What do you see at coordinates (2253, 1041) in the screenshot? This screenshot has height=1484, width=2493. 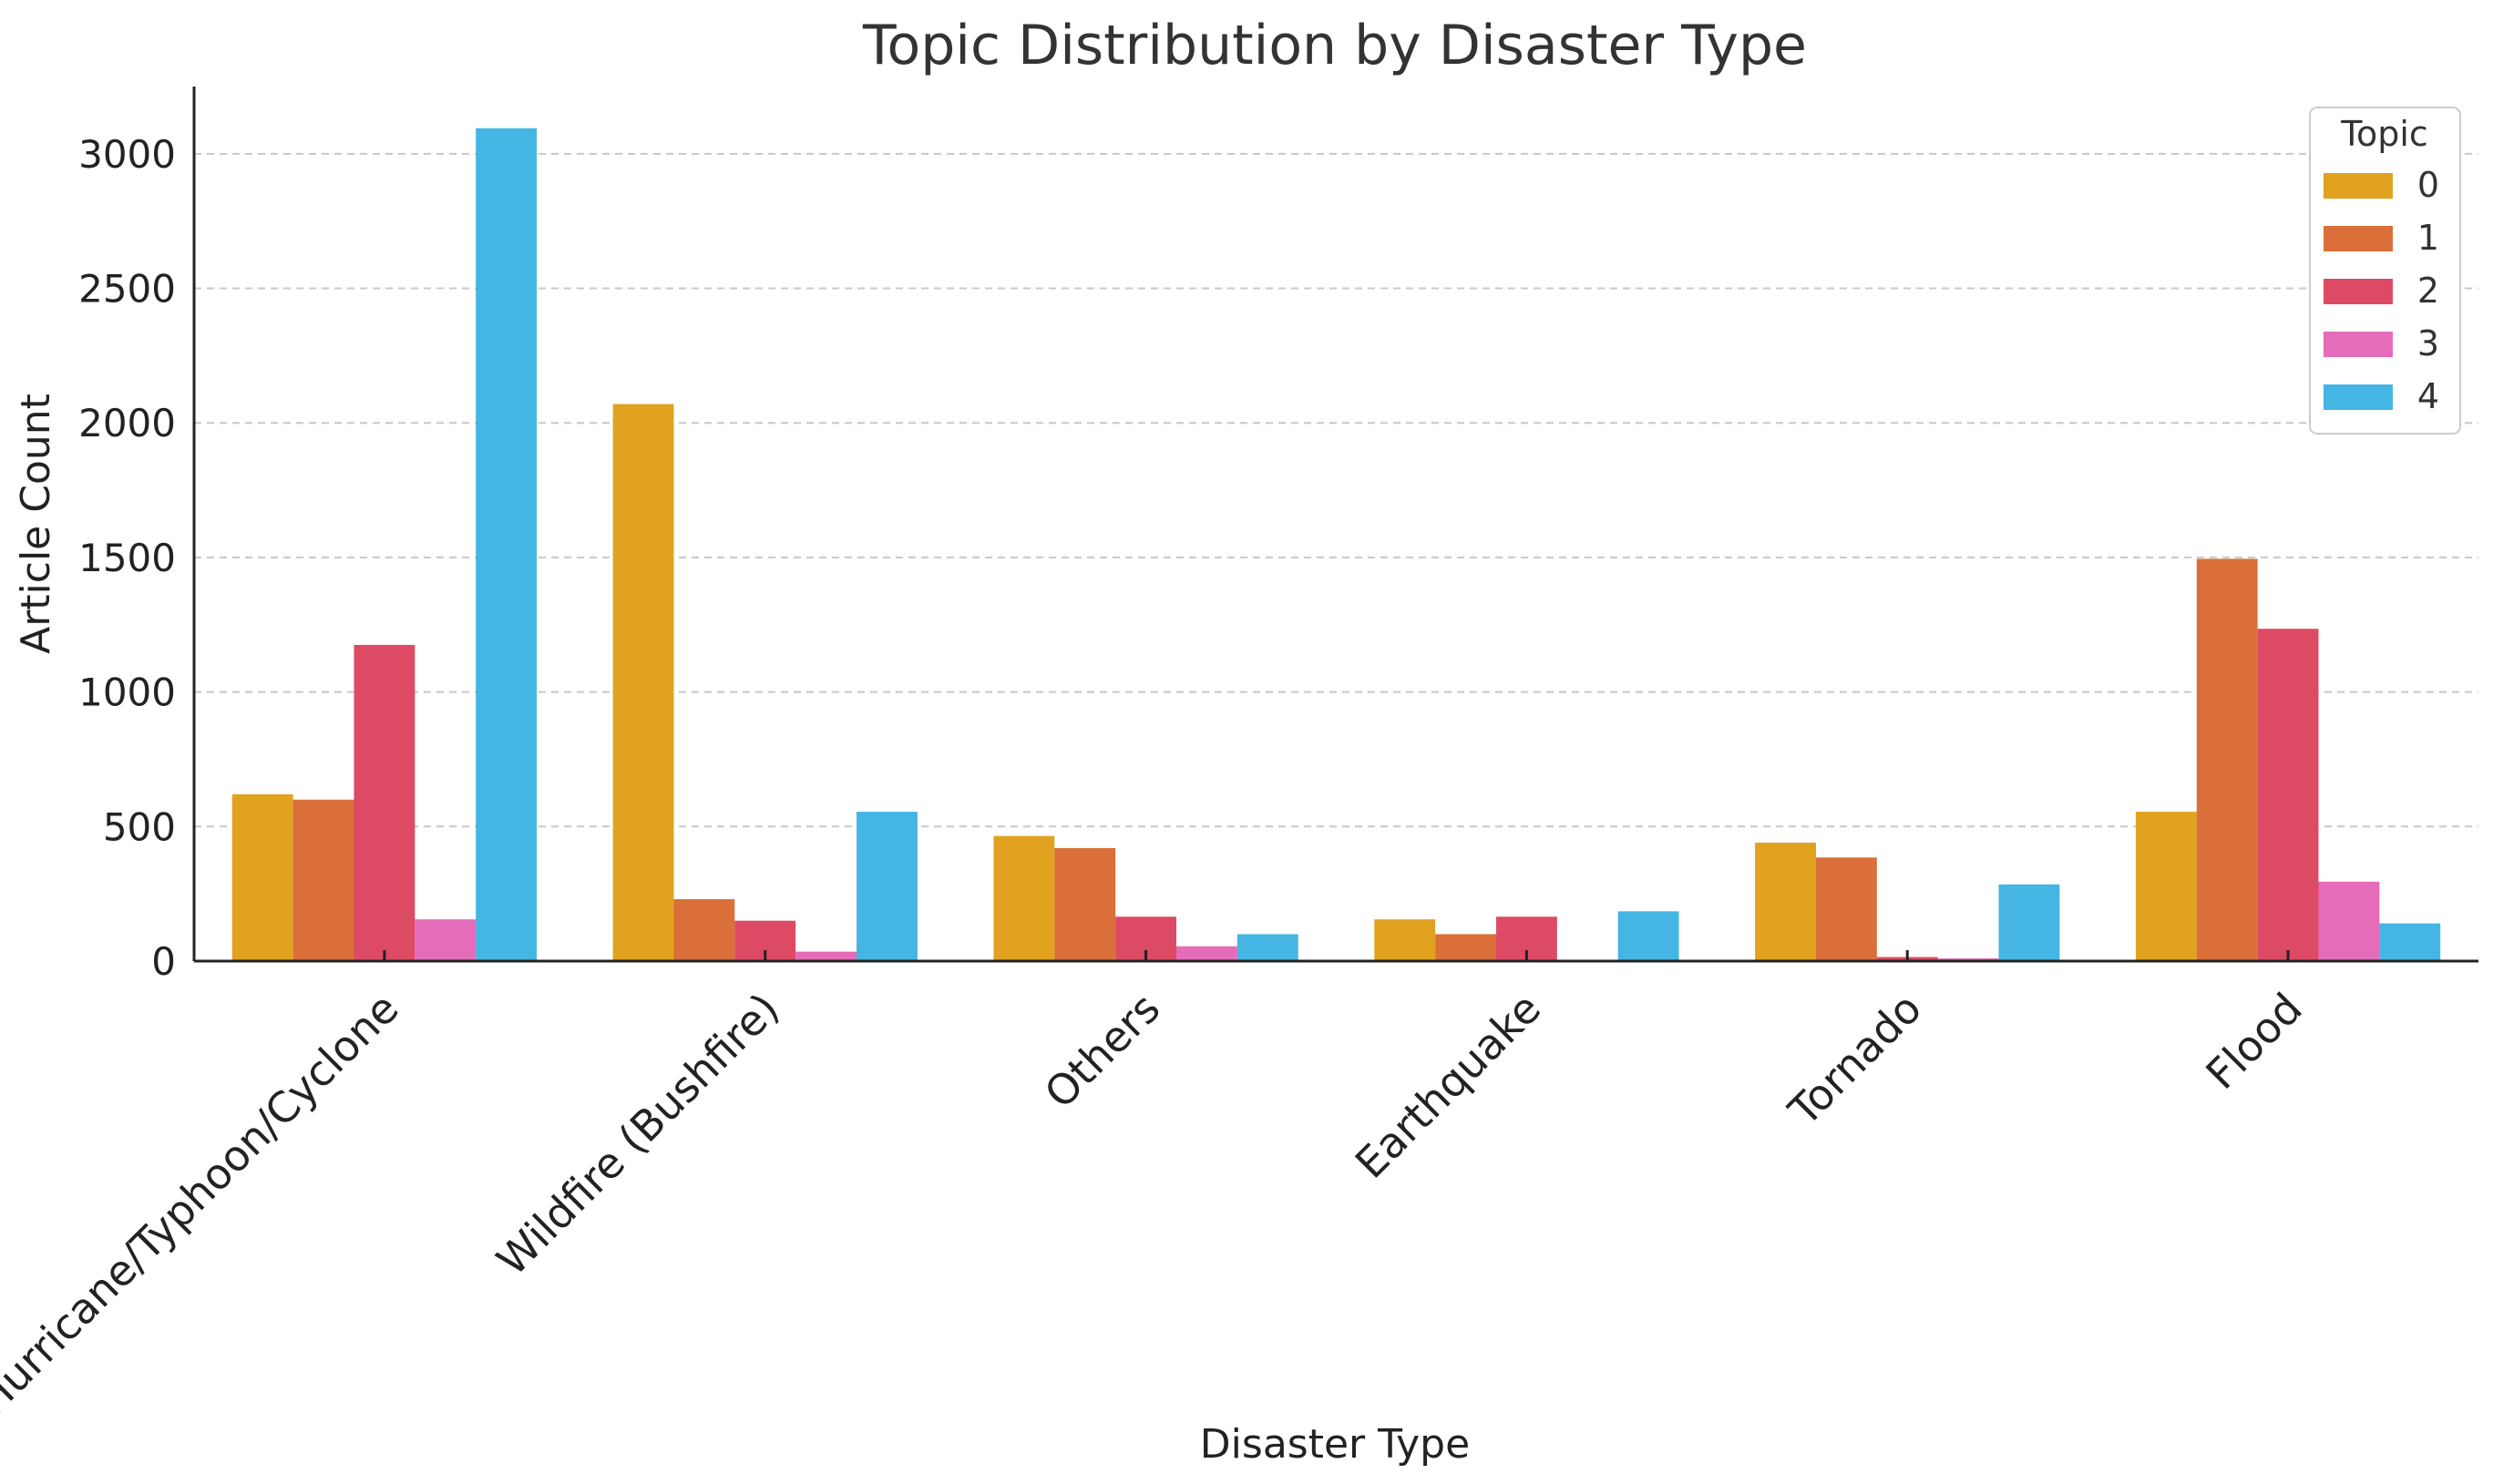 I see `x-tick-label: Flood` at bounding box center [2253, 1041].